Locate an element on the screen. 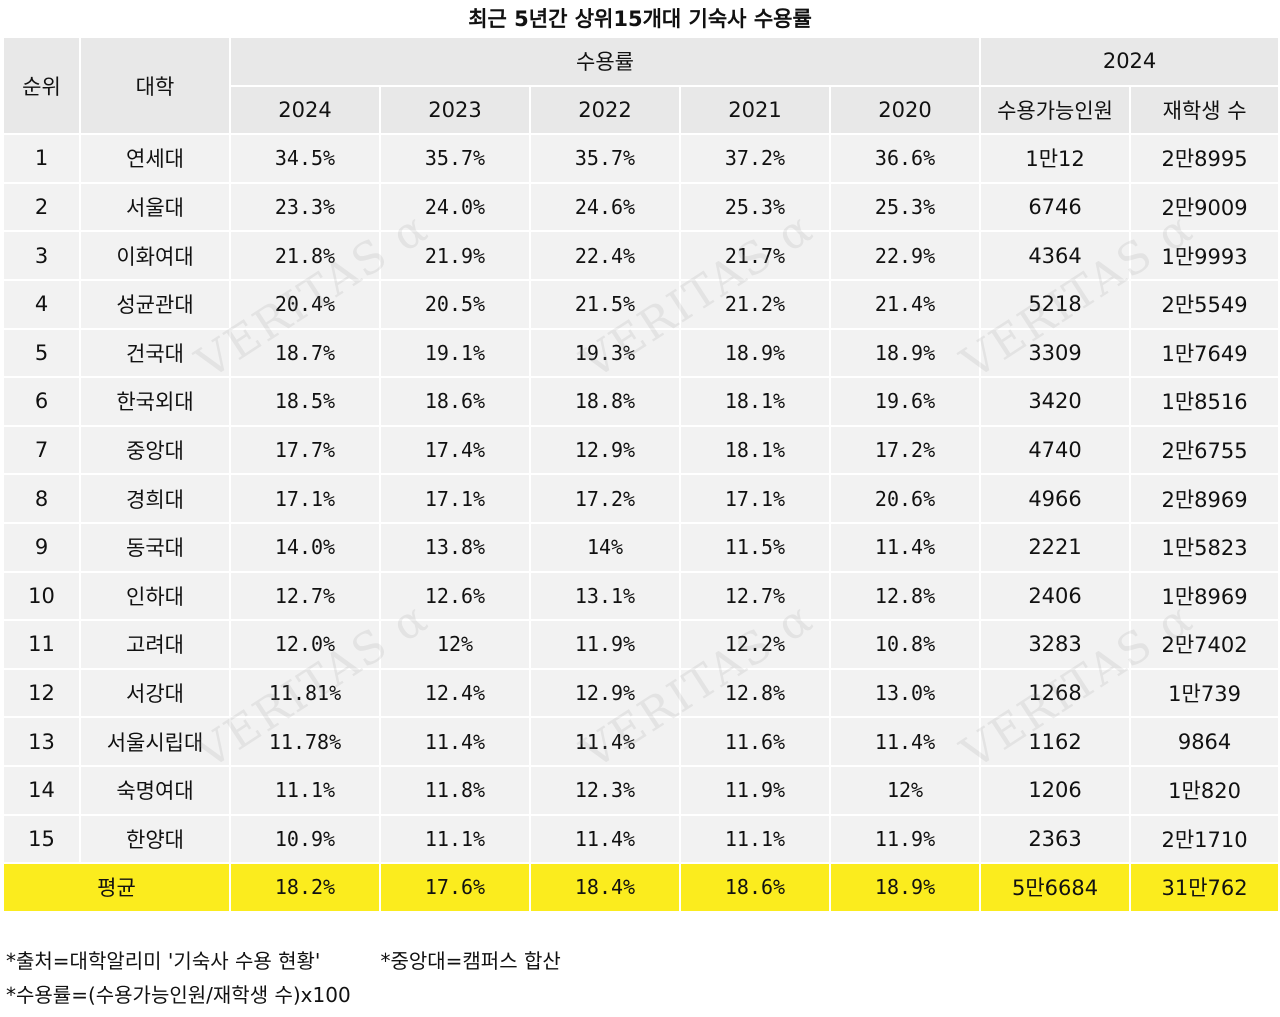 The height and width of the screenshot is (1017, 1280). capacity-cell: 6746 is located at coordinates (1055, 207).